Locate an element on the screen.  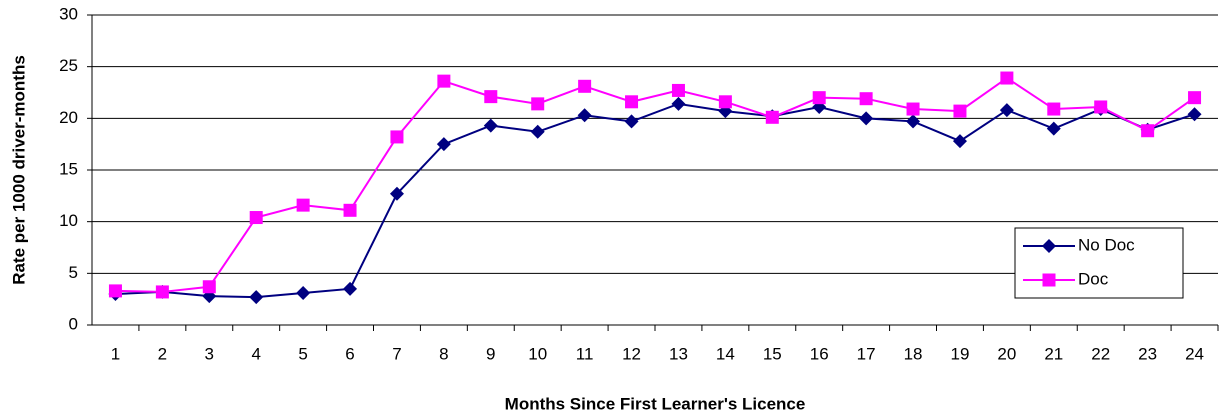
x-tick-label: 8 is located at coordinates (443, 353).